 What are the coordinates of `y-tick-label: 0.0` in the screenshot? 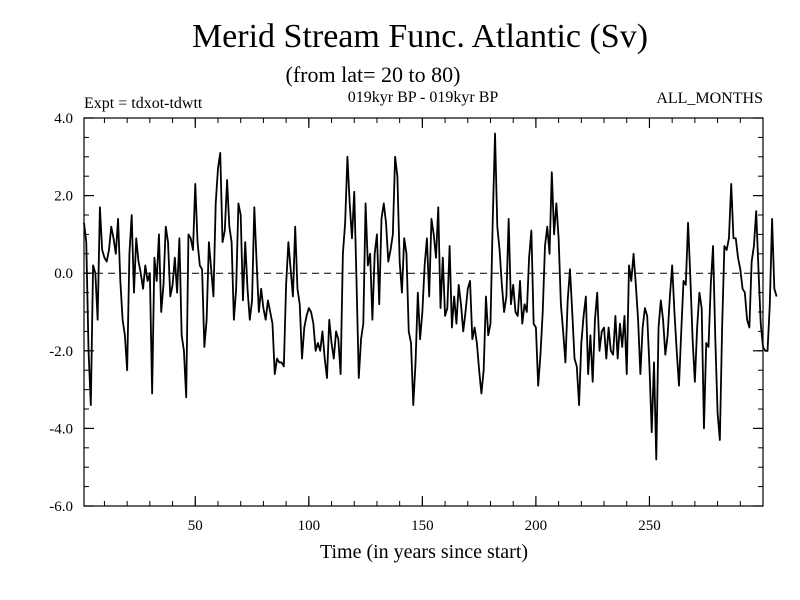 It's located at (63, 274).